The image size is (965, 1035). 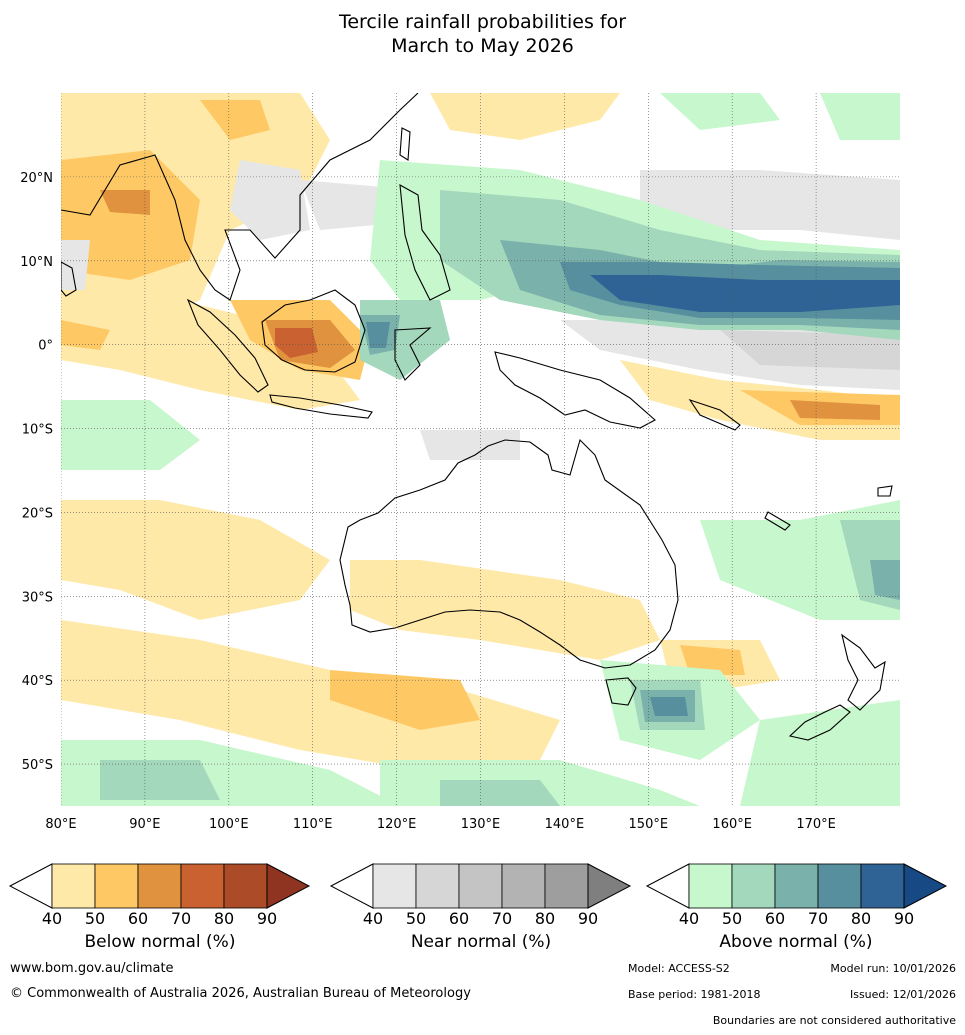 I want to click on sulawesi-coastline, so click(x=413, y=354).